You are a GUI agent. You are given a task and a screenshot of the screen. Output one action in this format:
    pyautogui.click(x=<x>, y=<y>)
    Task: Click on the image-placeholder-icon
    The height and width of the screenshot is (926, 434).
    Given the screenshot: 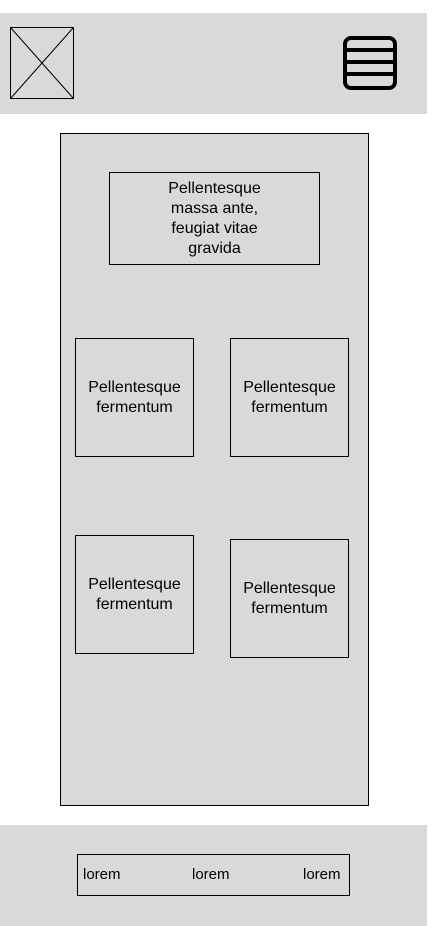 What is the action you would take?
    pyautogui.click(x=42, y=63)
    